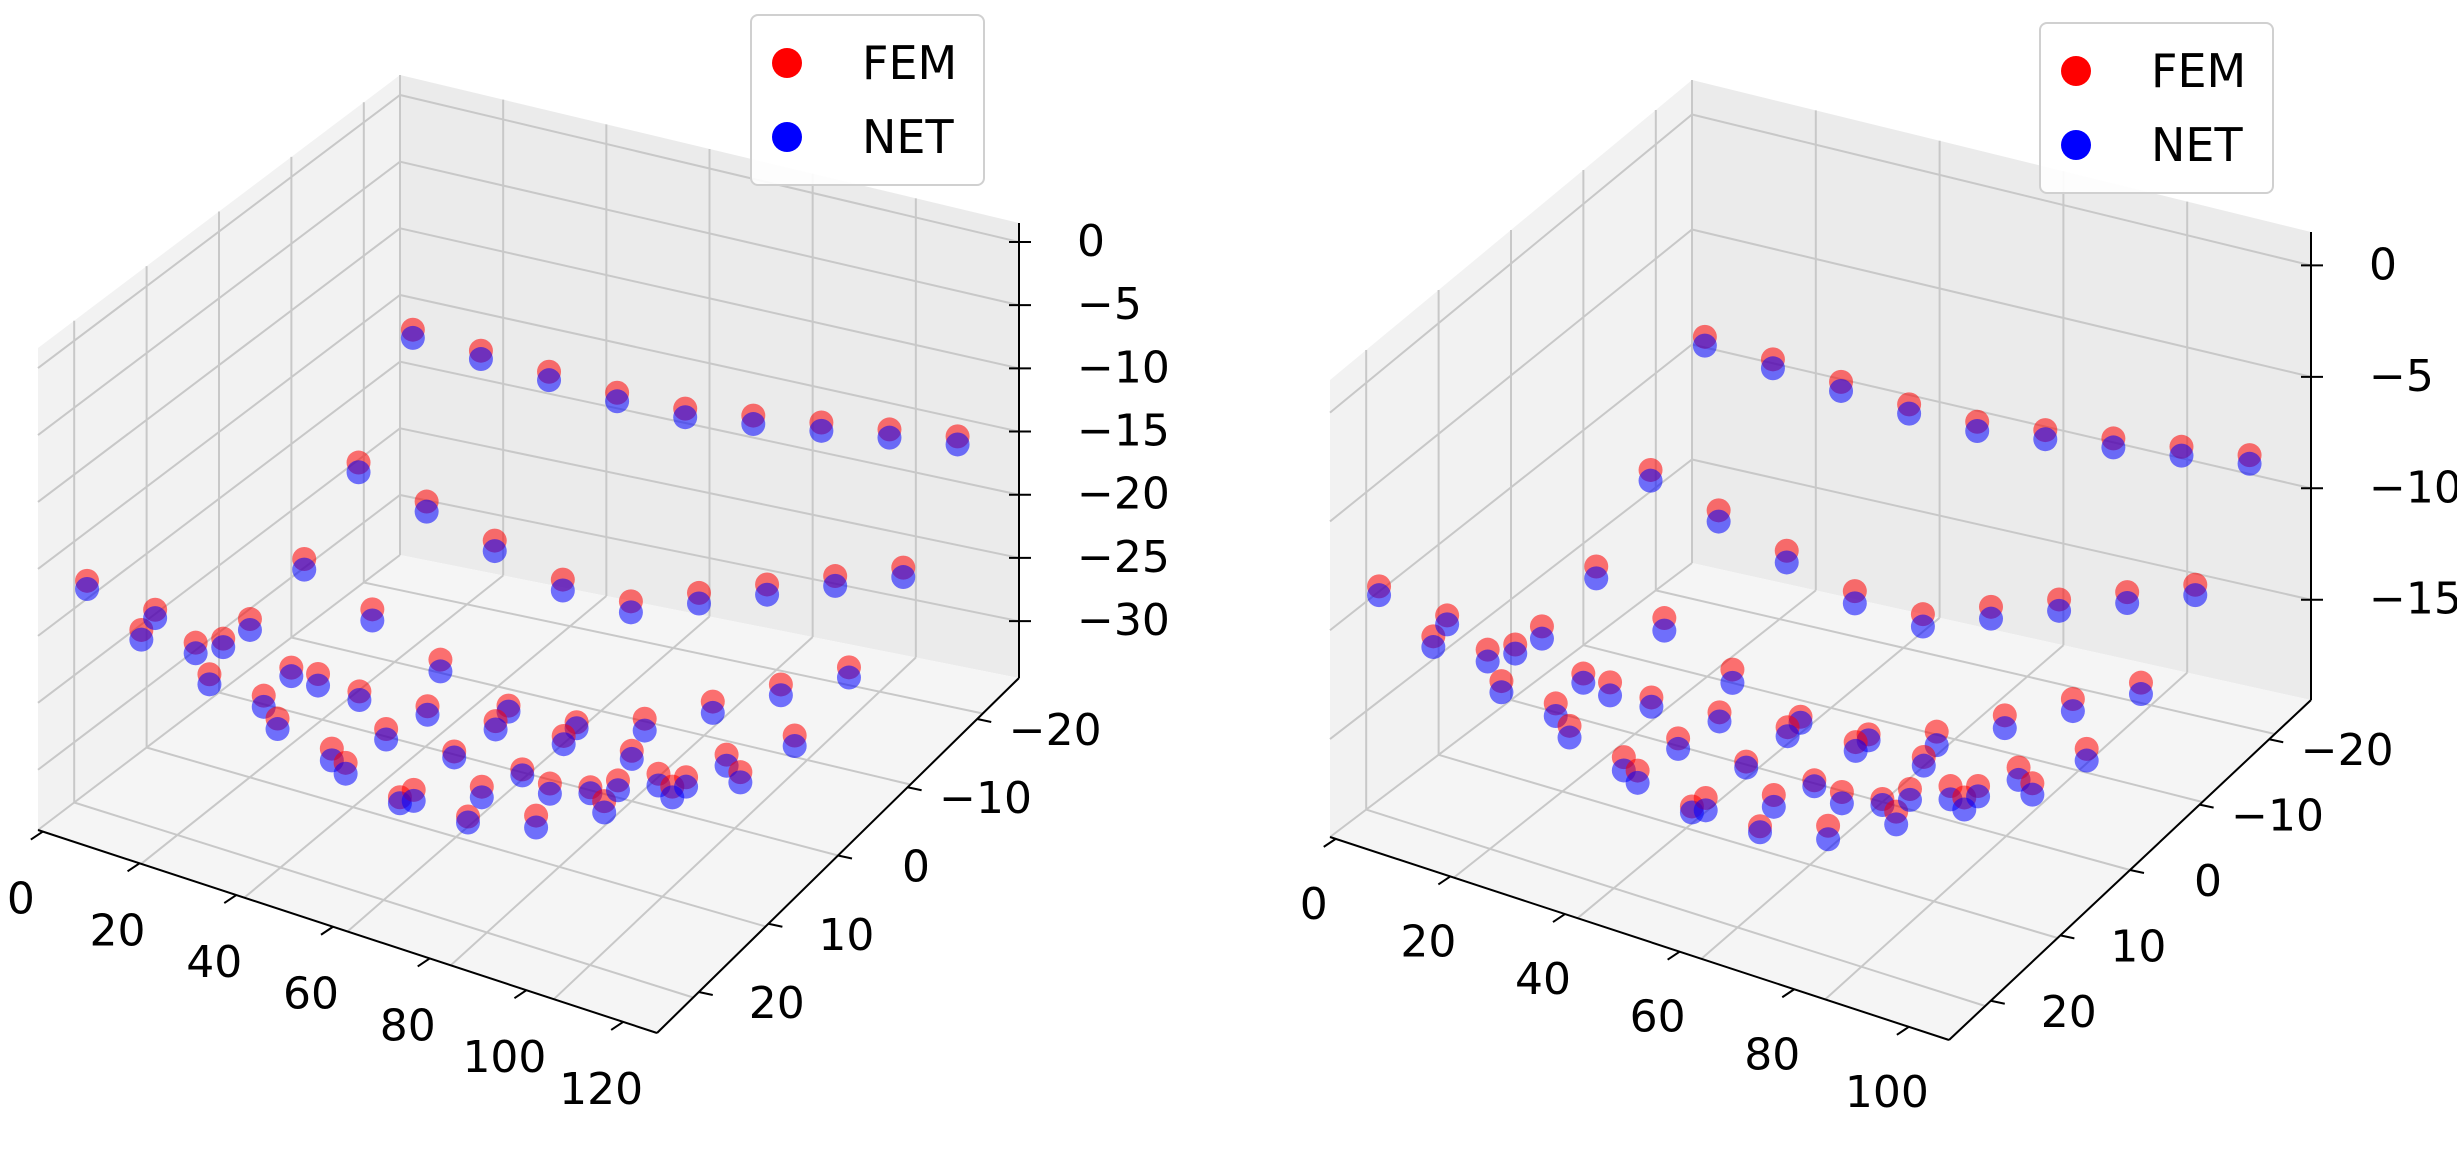 This screenshot has width=2457, height=1170. I want to click on legend-entry-net: NET, so click(864, 137).